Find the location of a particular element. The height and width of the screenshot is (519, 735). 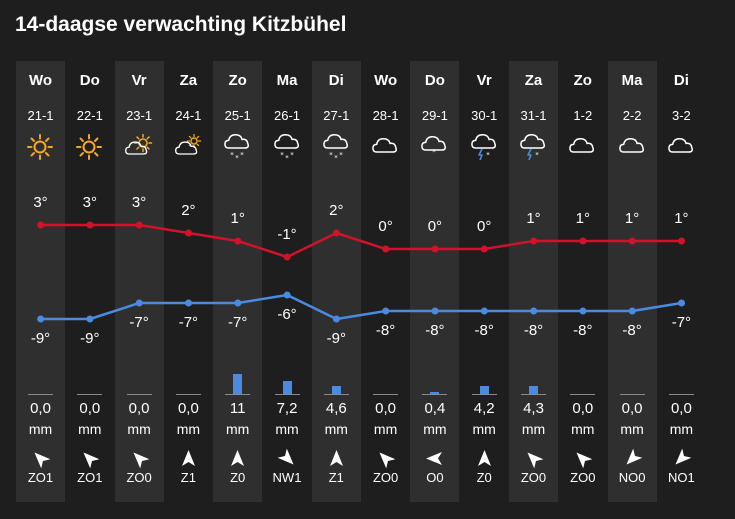

day-date: 22-1 is located at coordinates (89, 115).